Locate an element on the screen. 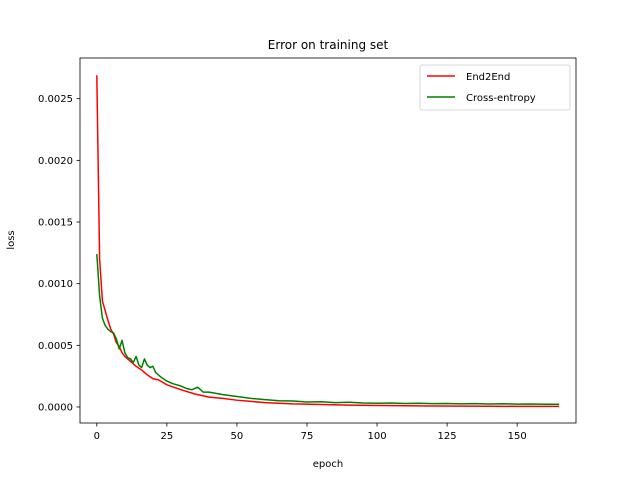 The image size is (640, 480). y-axis-label: loss is located at coordinates (11, 239).